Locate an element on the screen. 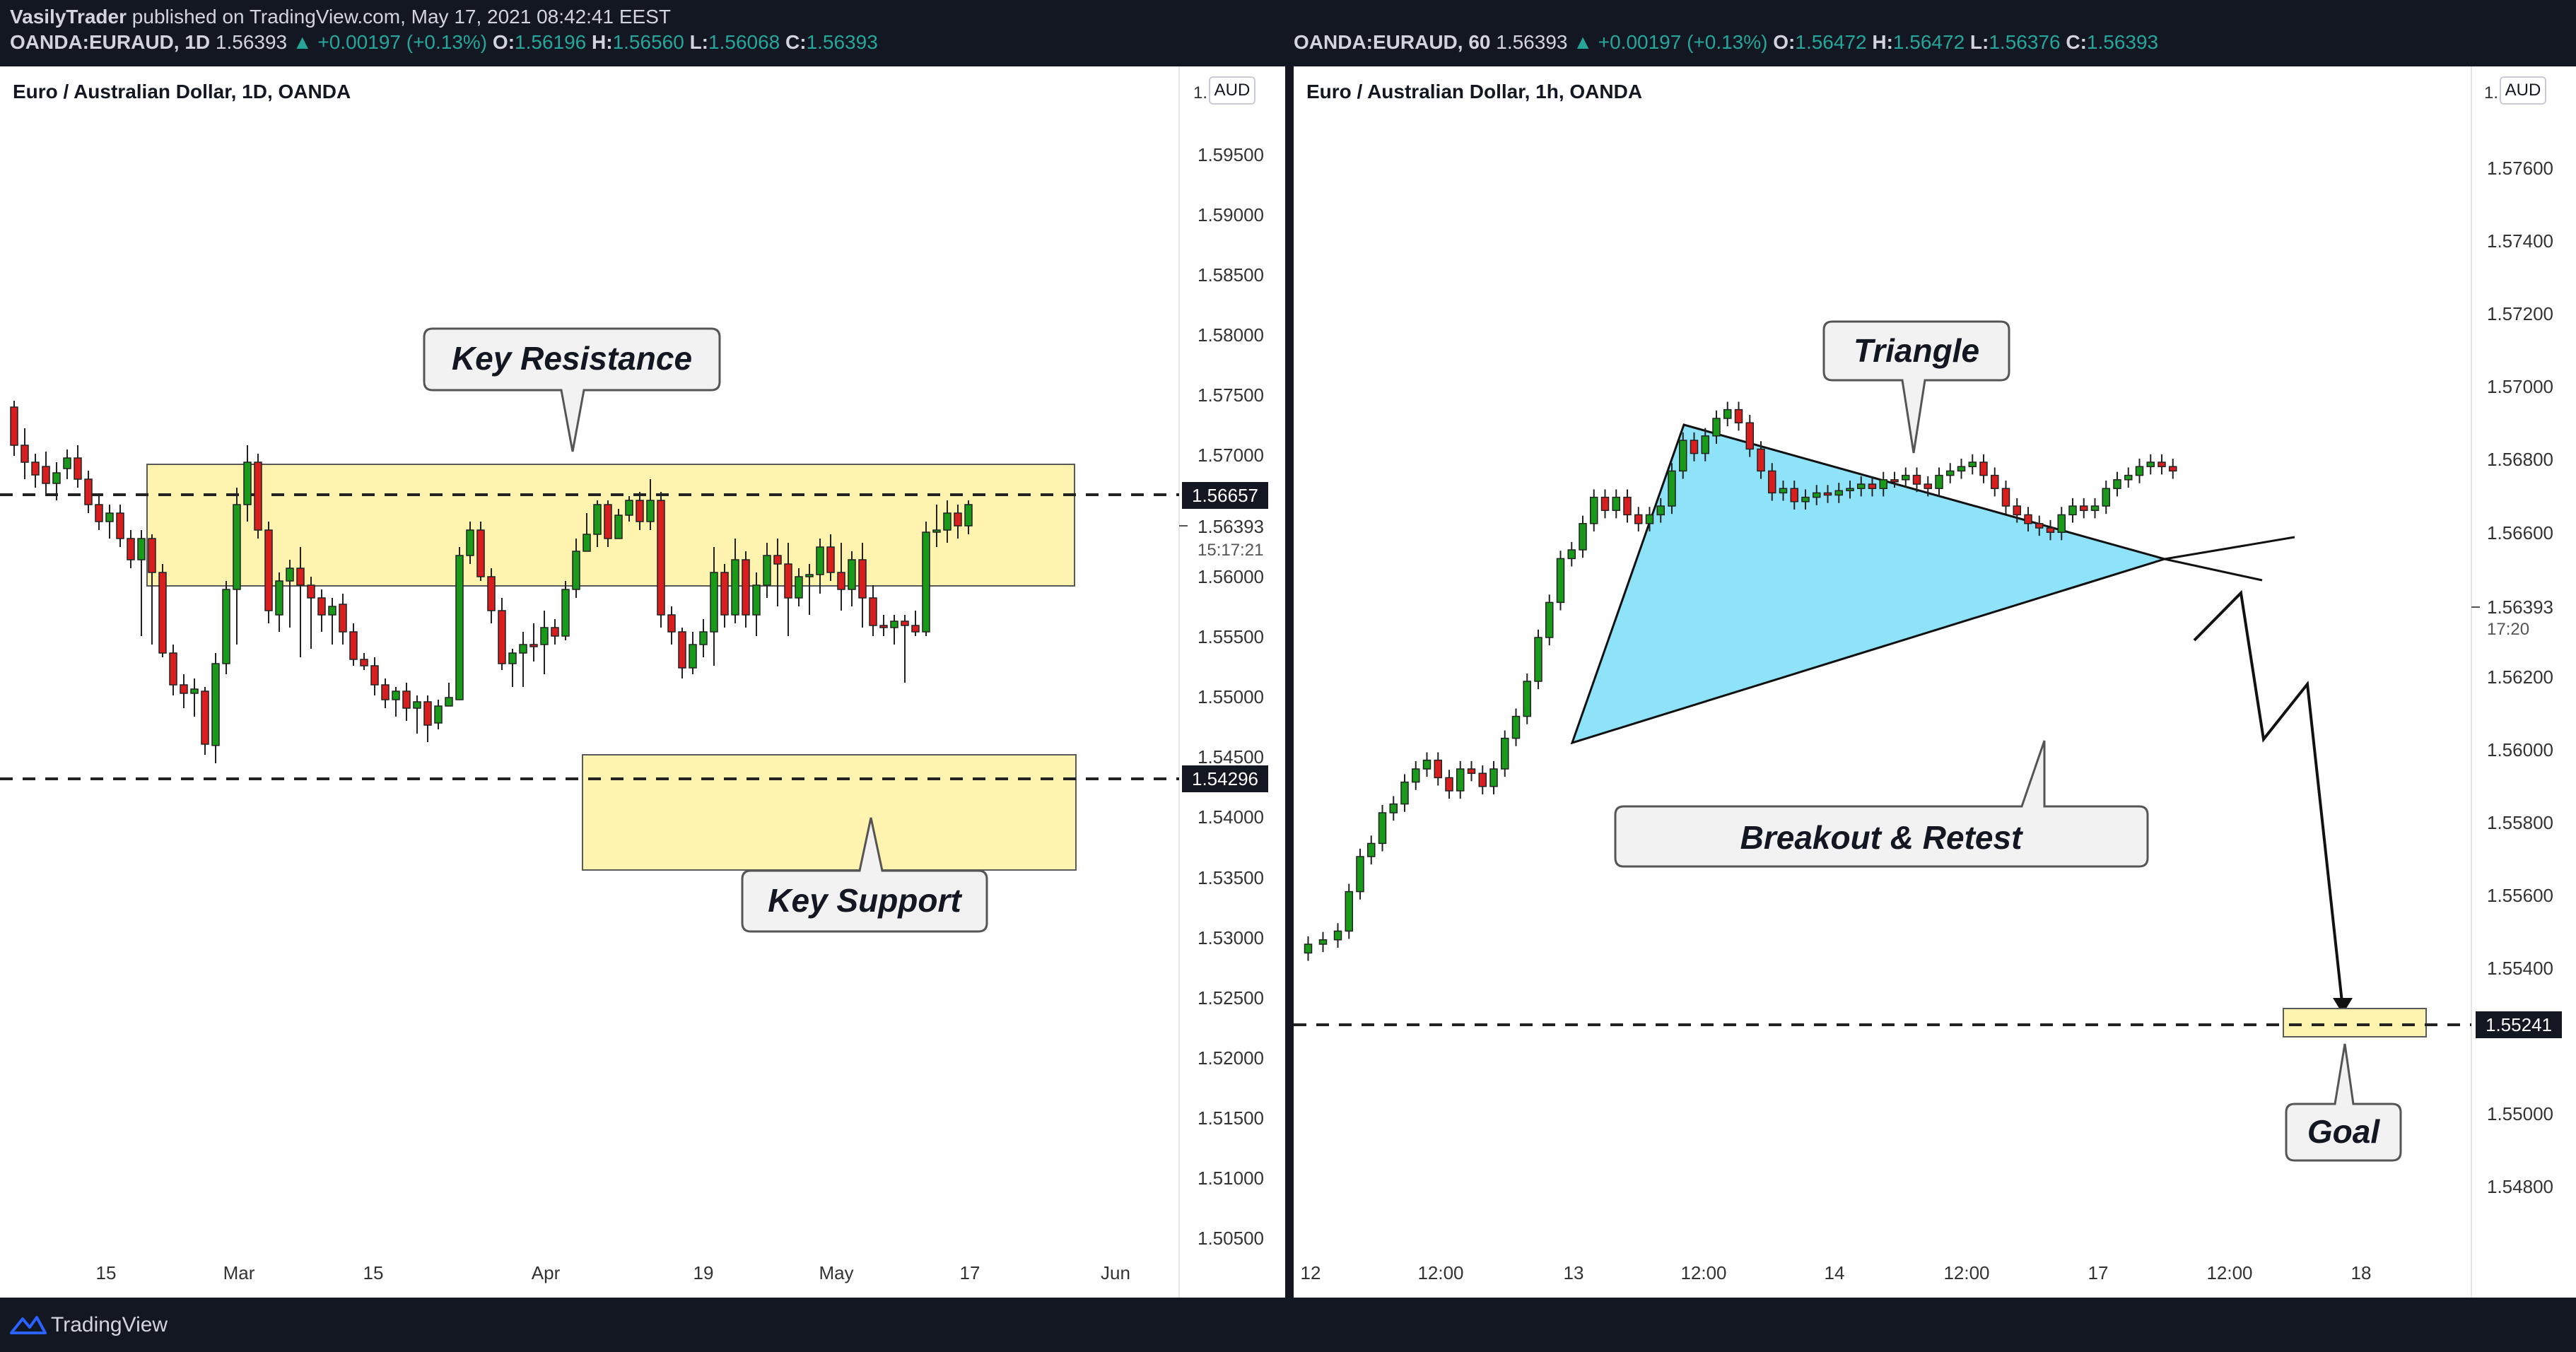 This screenshot has width=2576, height=1352. left-time-axis: 15 Mar 15 Apr 19 May 17 Jun is located at coordinates (613, 1272).